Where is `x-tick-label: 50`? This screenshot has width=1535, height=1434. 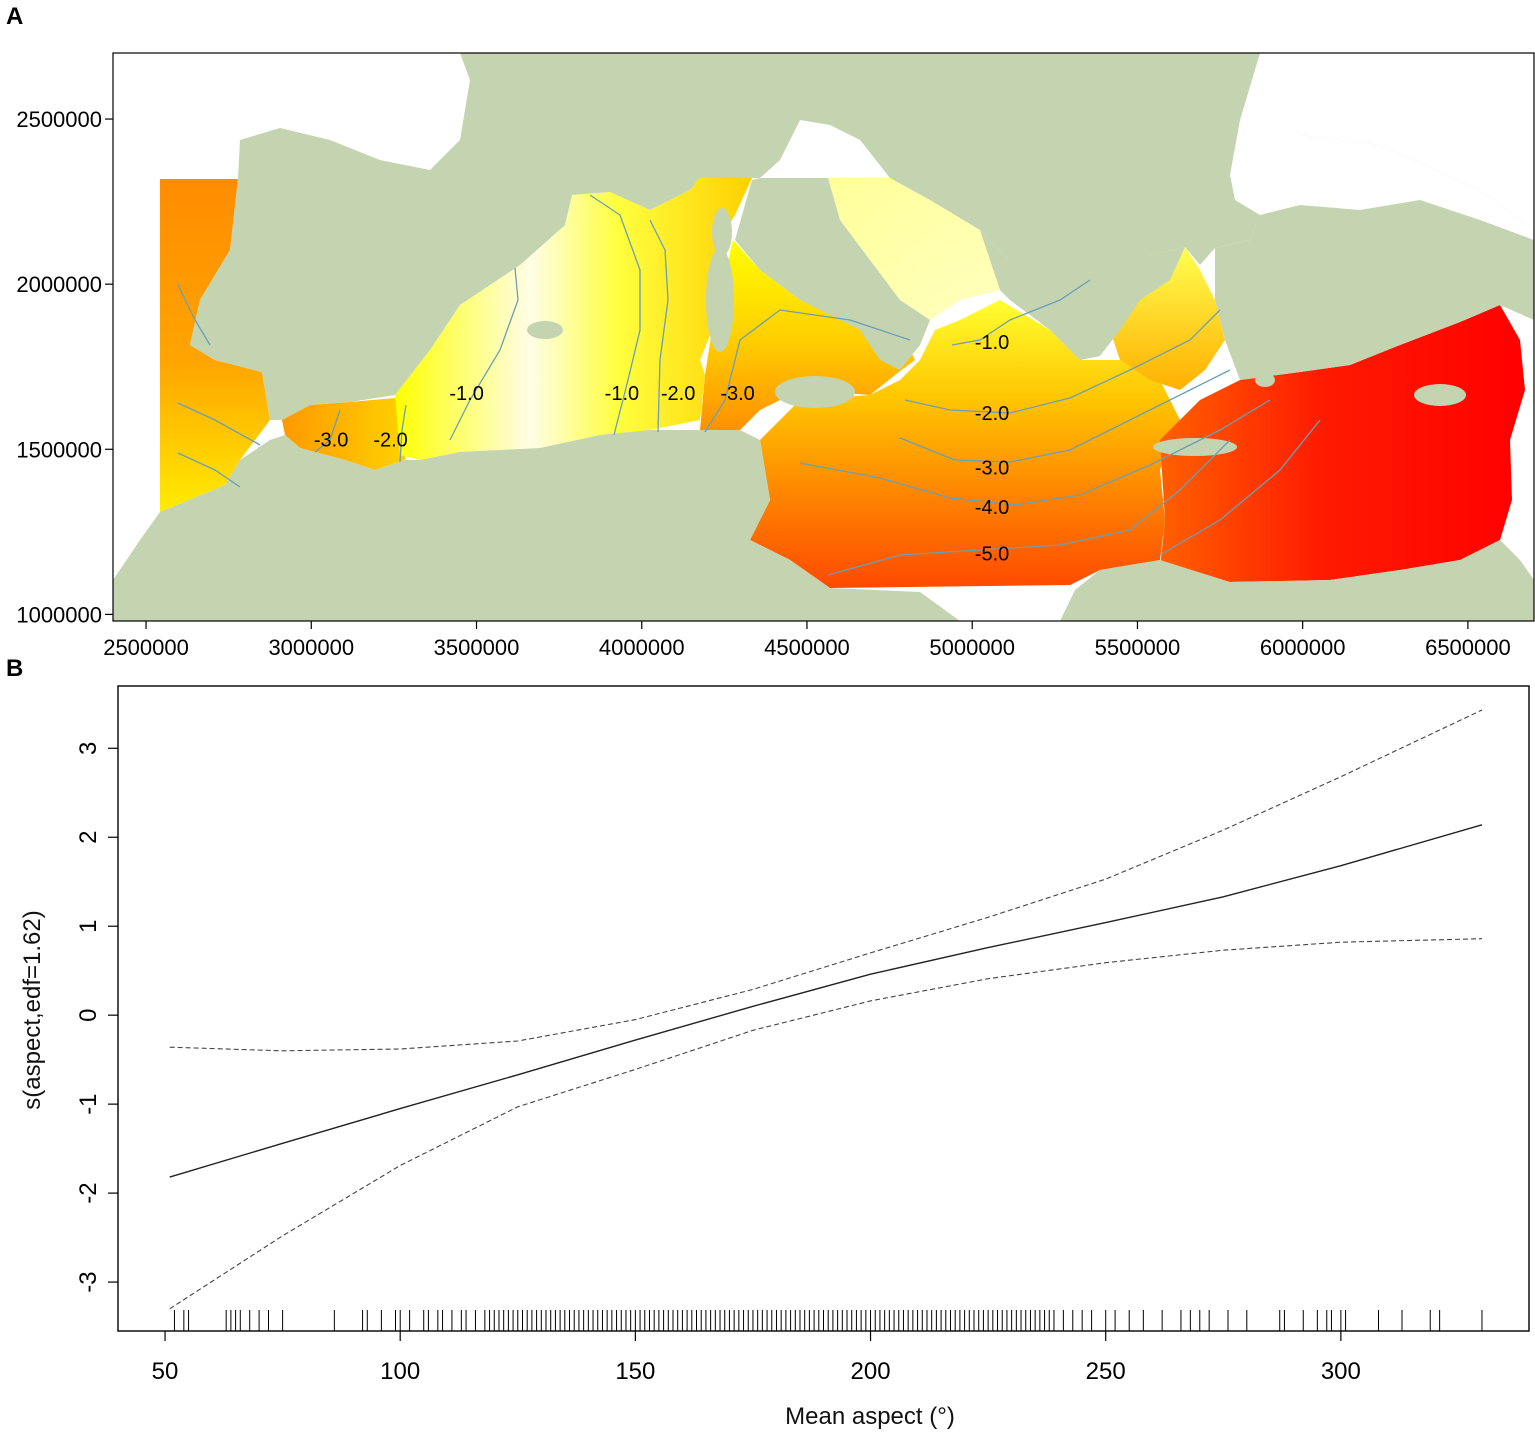
x-tick-label: 50 is located at coordinates (165, 1371).